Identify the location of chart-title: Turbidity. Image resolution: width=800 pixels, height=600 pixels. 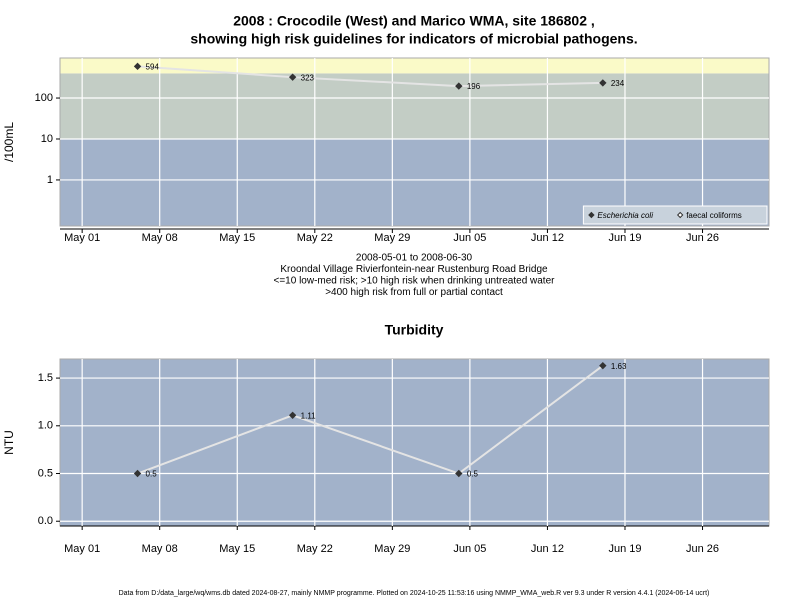
(414, 330).